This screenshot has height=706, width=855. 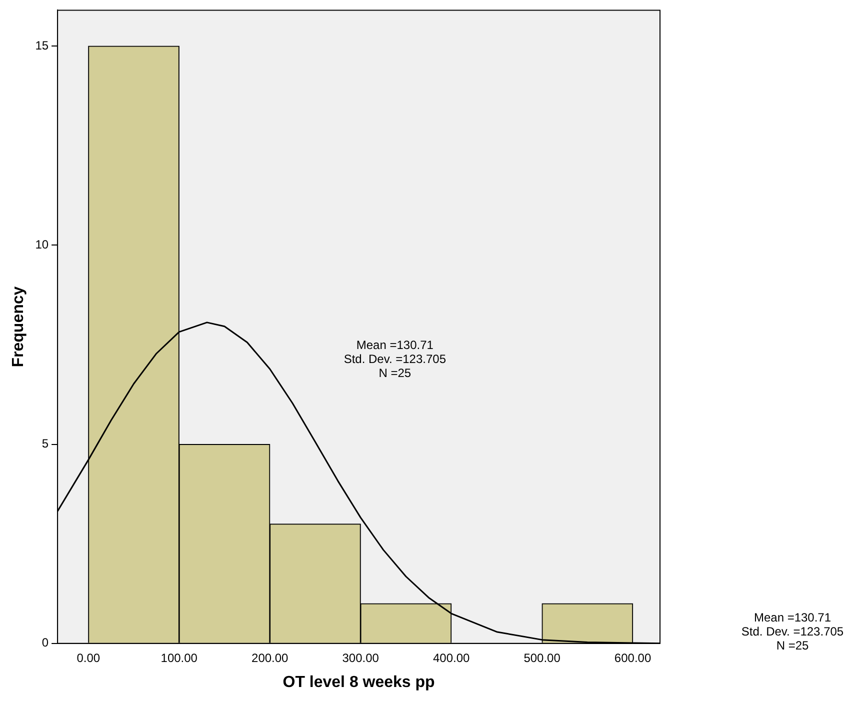 What do you see at coordinates (395, 373) in the screenshot?
I see `annotation: N =25` at bounding box center [395, 373].